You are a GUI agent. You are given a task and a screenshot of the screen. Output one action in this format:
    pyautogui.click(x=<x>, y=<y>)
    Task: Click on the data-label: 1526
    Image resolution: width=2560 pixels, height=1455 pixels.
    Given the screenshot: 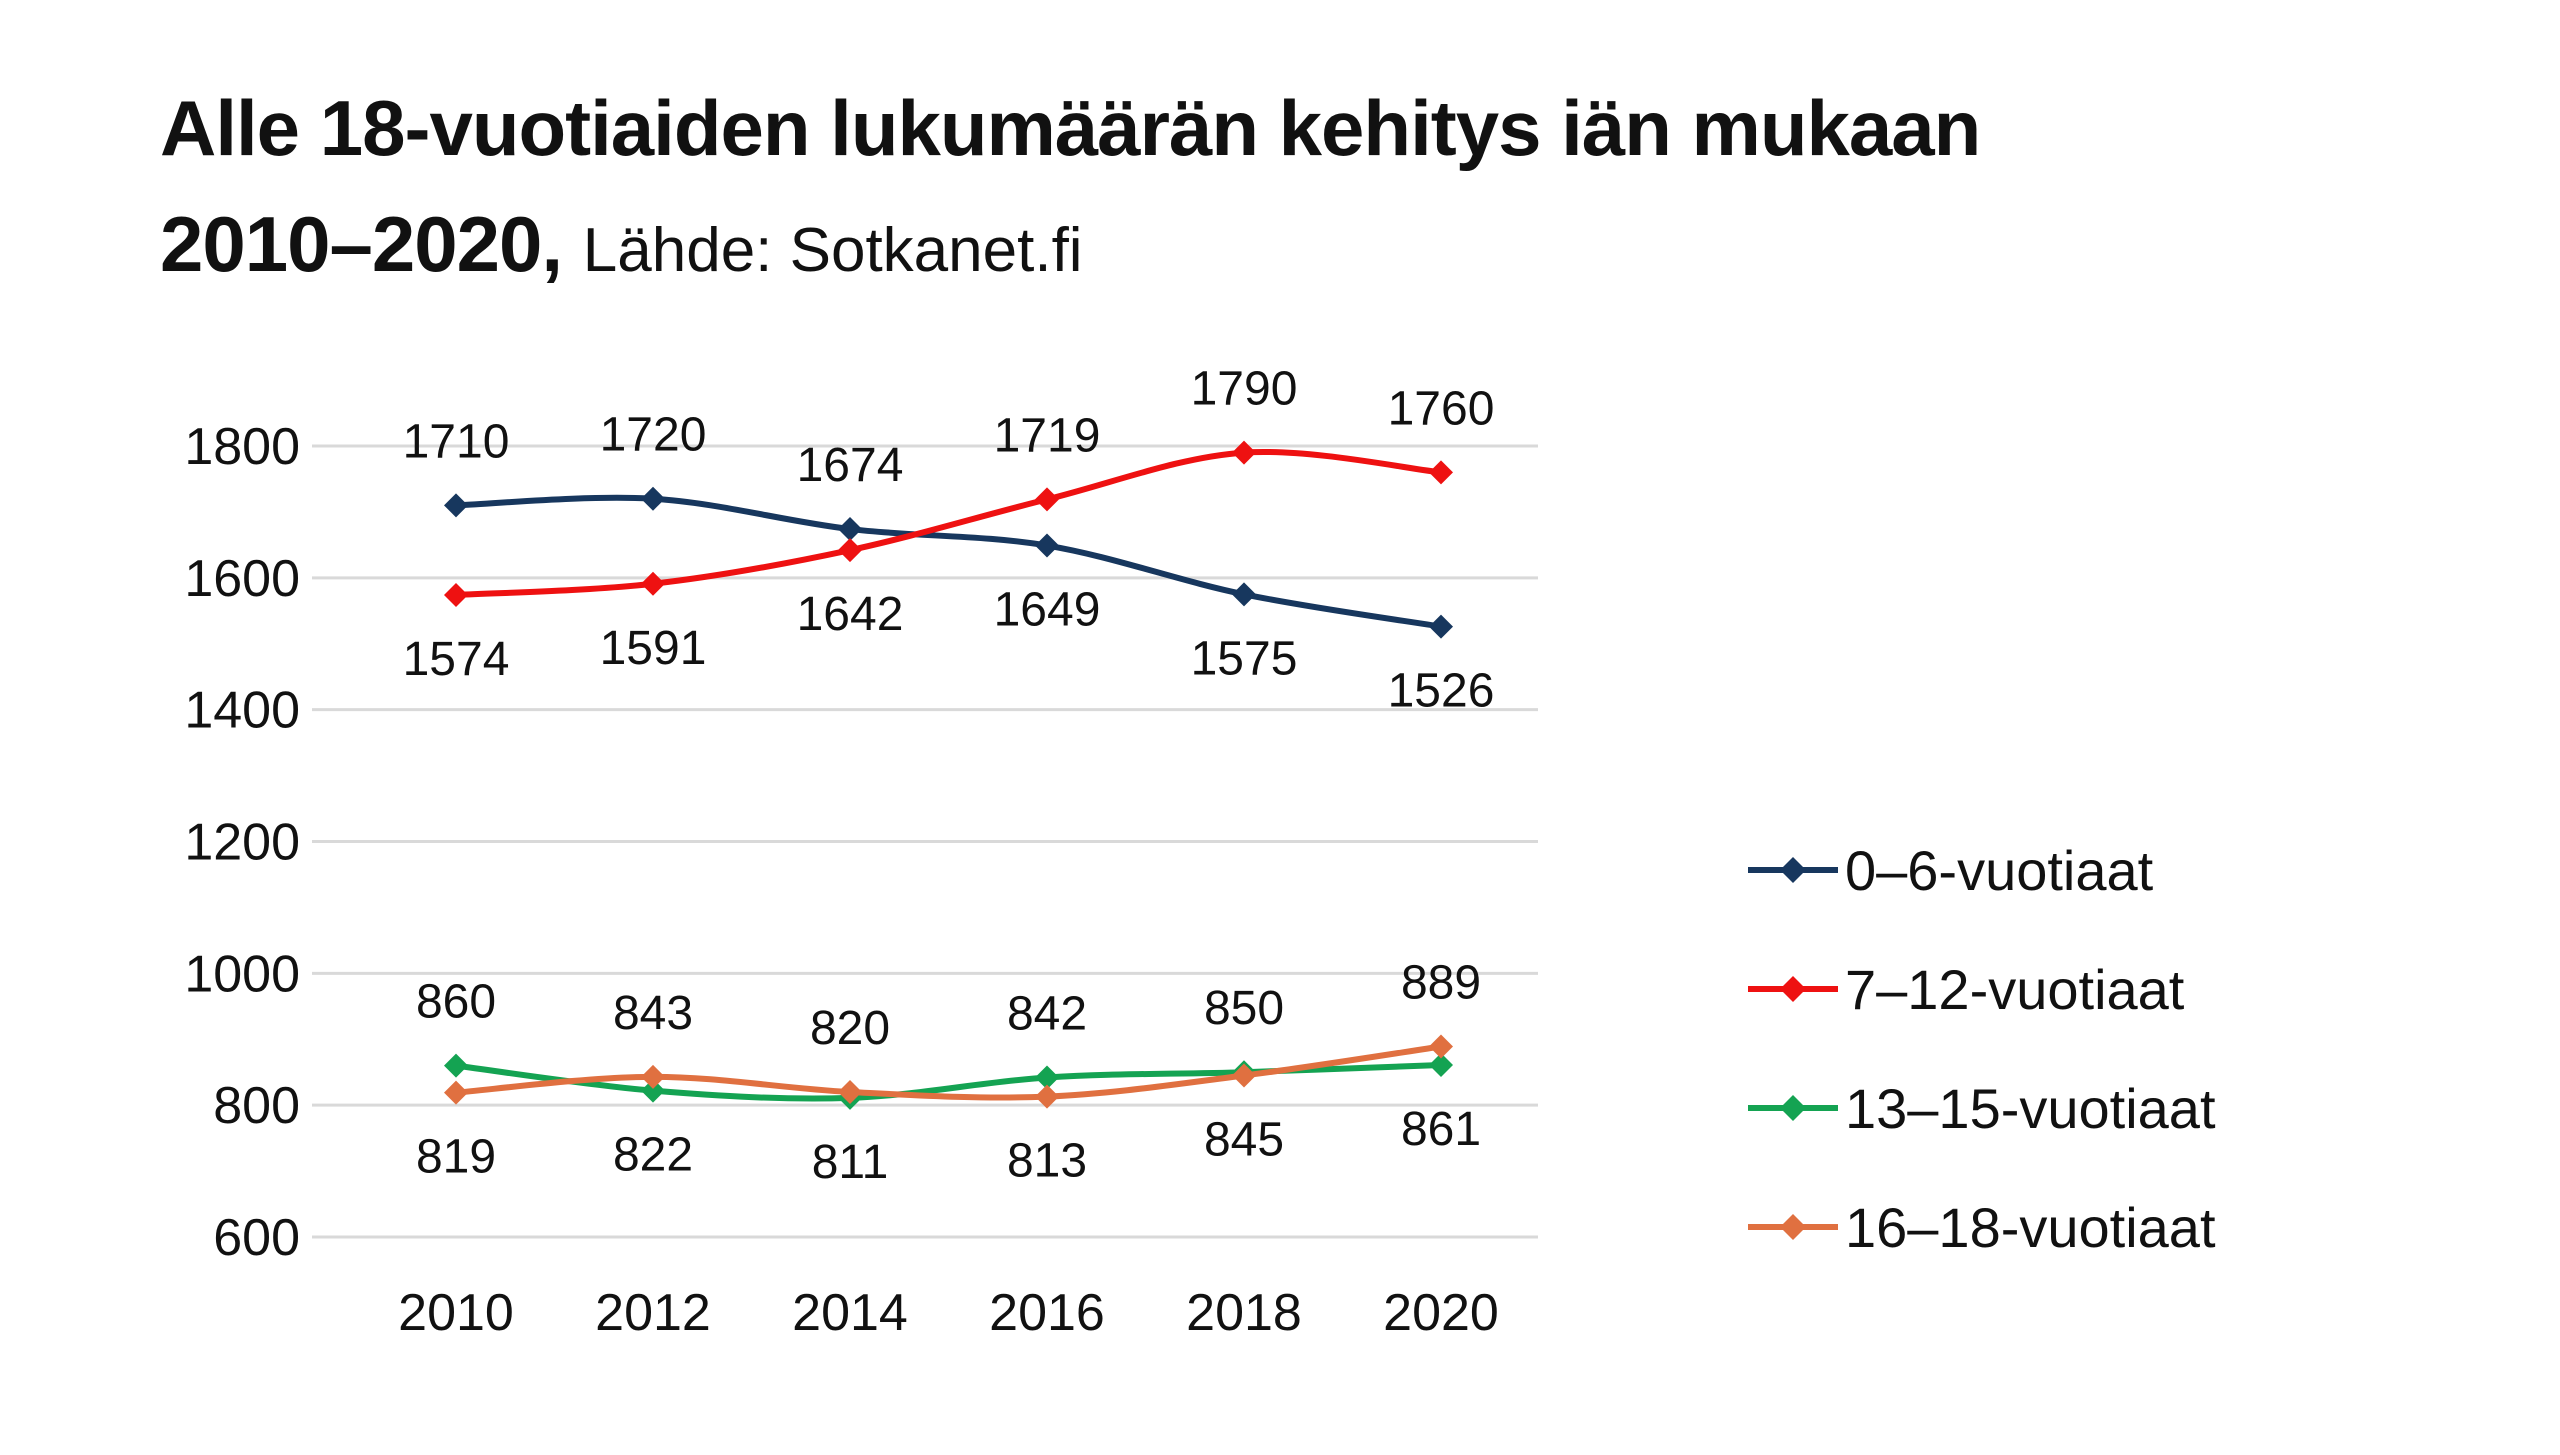 What is the action you would take?
    pyautogui.click(x=1441, y=691)
    